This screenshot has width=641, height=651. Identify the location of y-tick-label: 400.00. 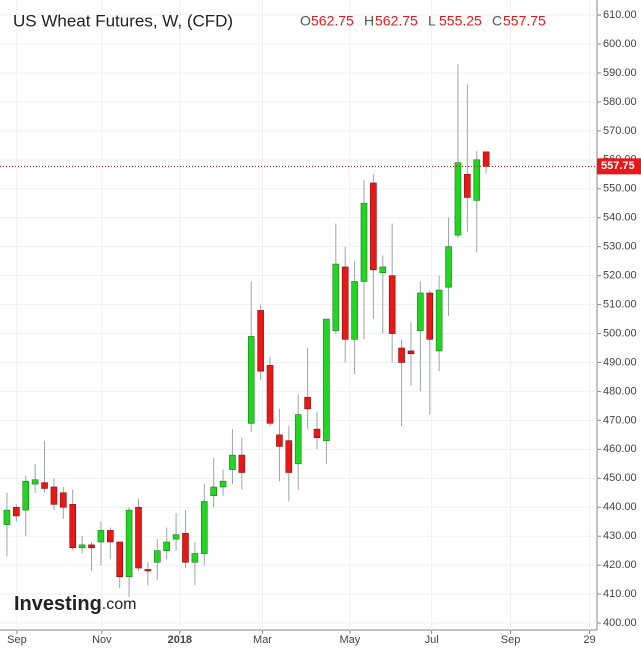
(620, 623).